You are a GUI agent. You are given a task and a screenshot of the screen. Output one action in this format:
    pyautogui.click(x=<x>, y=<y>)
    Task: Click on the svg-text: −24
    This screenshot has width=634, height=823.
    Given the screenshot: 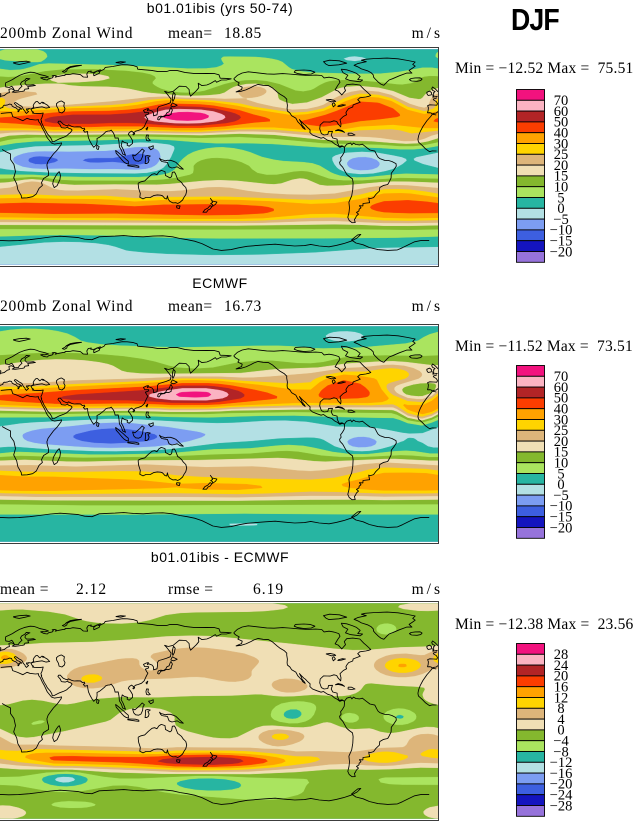 What is the action you would take?
    pyautogui.click(x=561, y=796)
    